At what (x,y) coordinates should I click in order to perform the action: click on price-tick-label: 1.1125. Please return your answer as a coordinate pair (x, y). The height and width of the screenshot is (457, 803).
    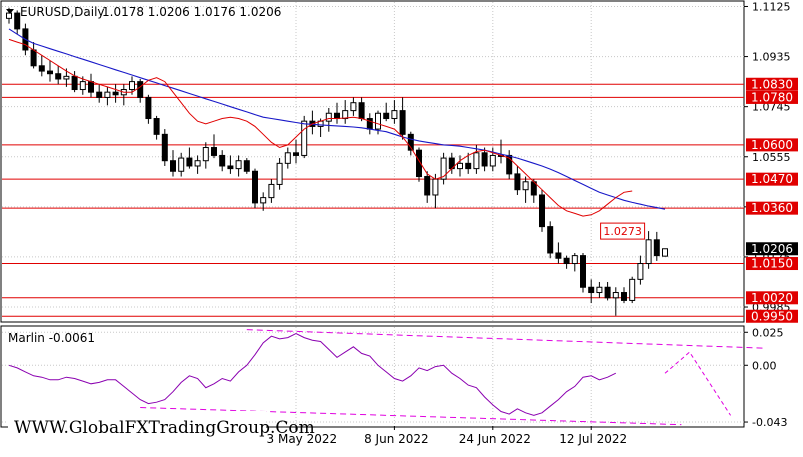
    Looking at the image, I should click on (771, 6).